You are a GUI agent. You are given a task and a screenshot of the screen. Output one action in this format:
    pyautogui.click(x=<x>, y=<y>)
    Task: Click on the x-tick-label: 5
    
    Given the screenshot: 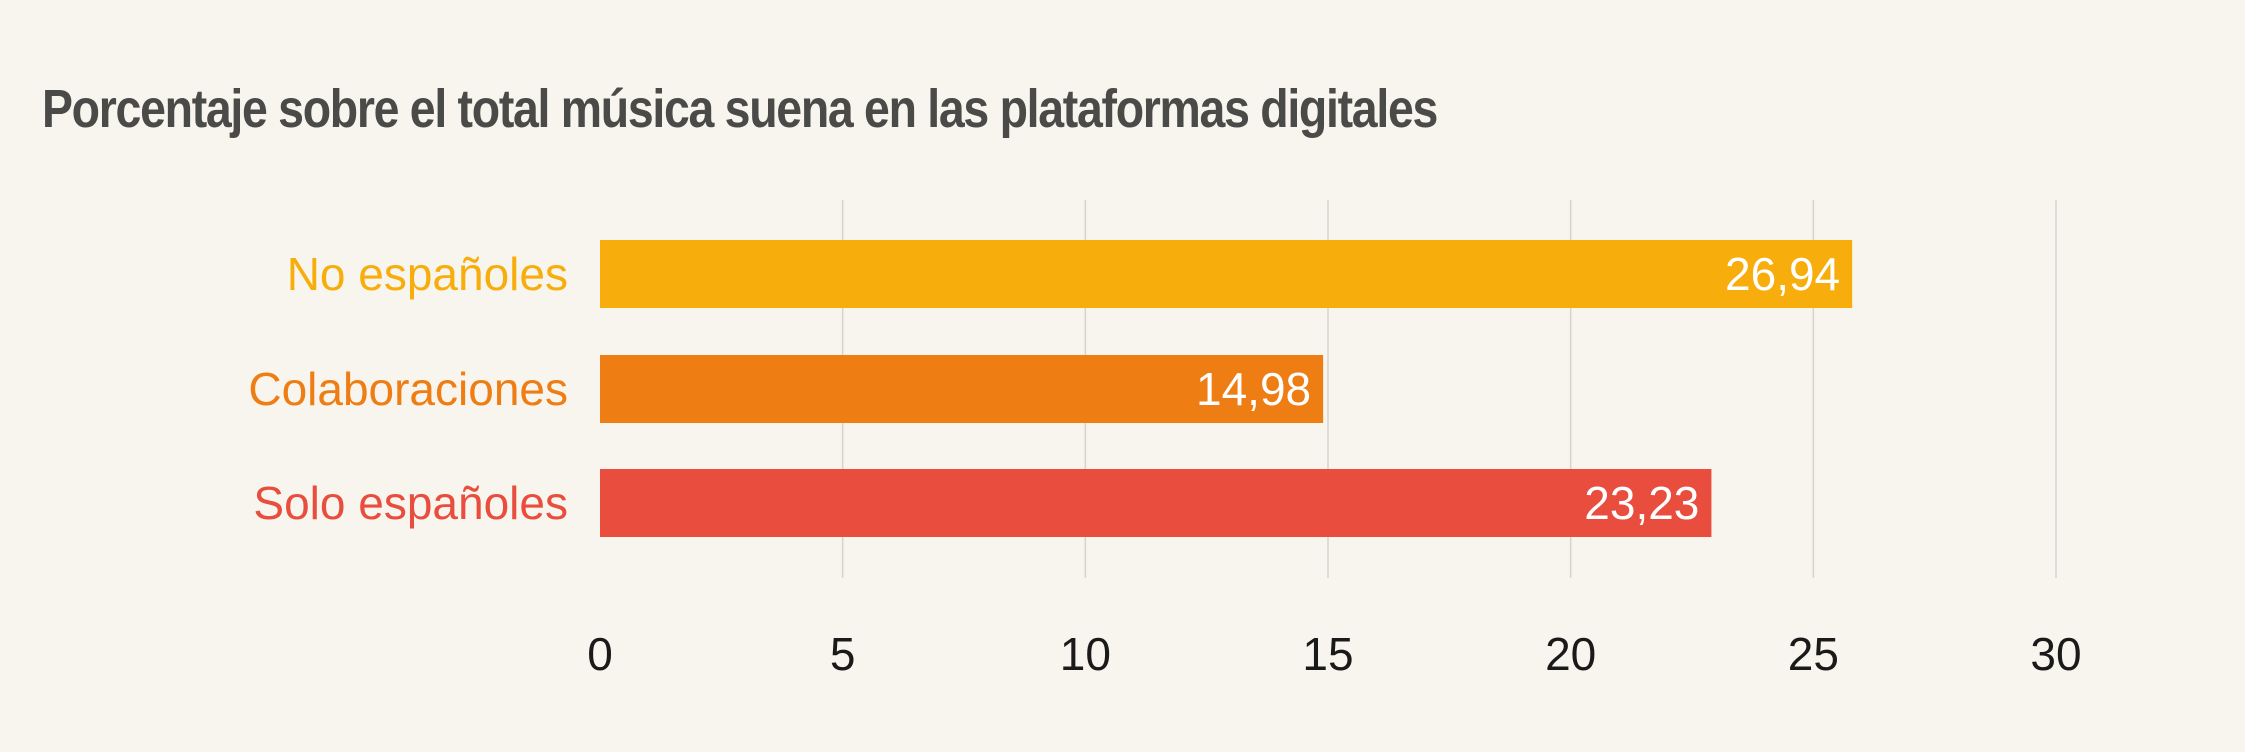 What is the action you would take?
    pyautogui.click(x=843, y=654)
    